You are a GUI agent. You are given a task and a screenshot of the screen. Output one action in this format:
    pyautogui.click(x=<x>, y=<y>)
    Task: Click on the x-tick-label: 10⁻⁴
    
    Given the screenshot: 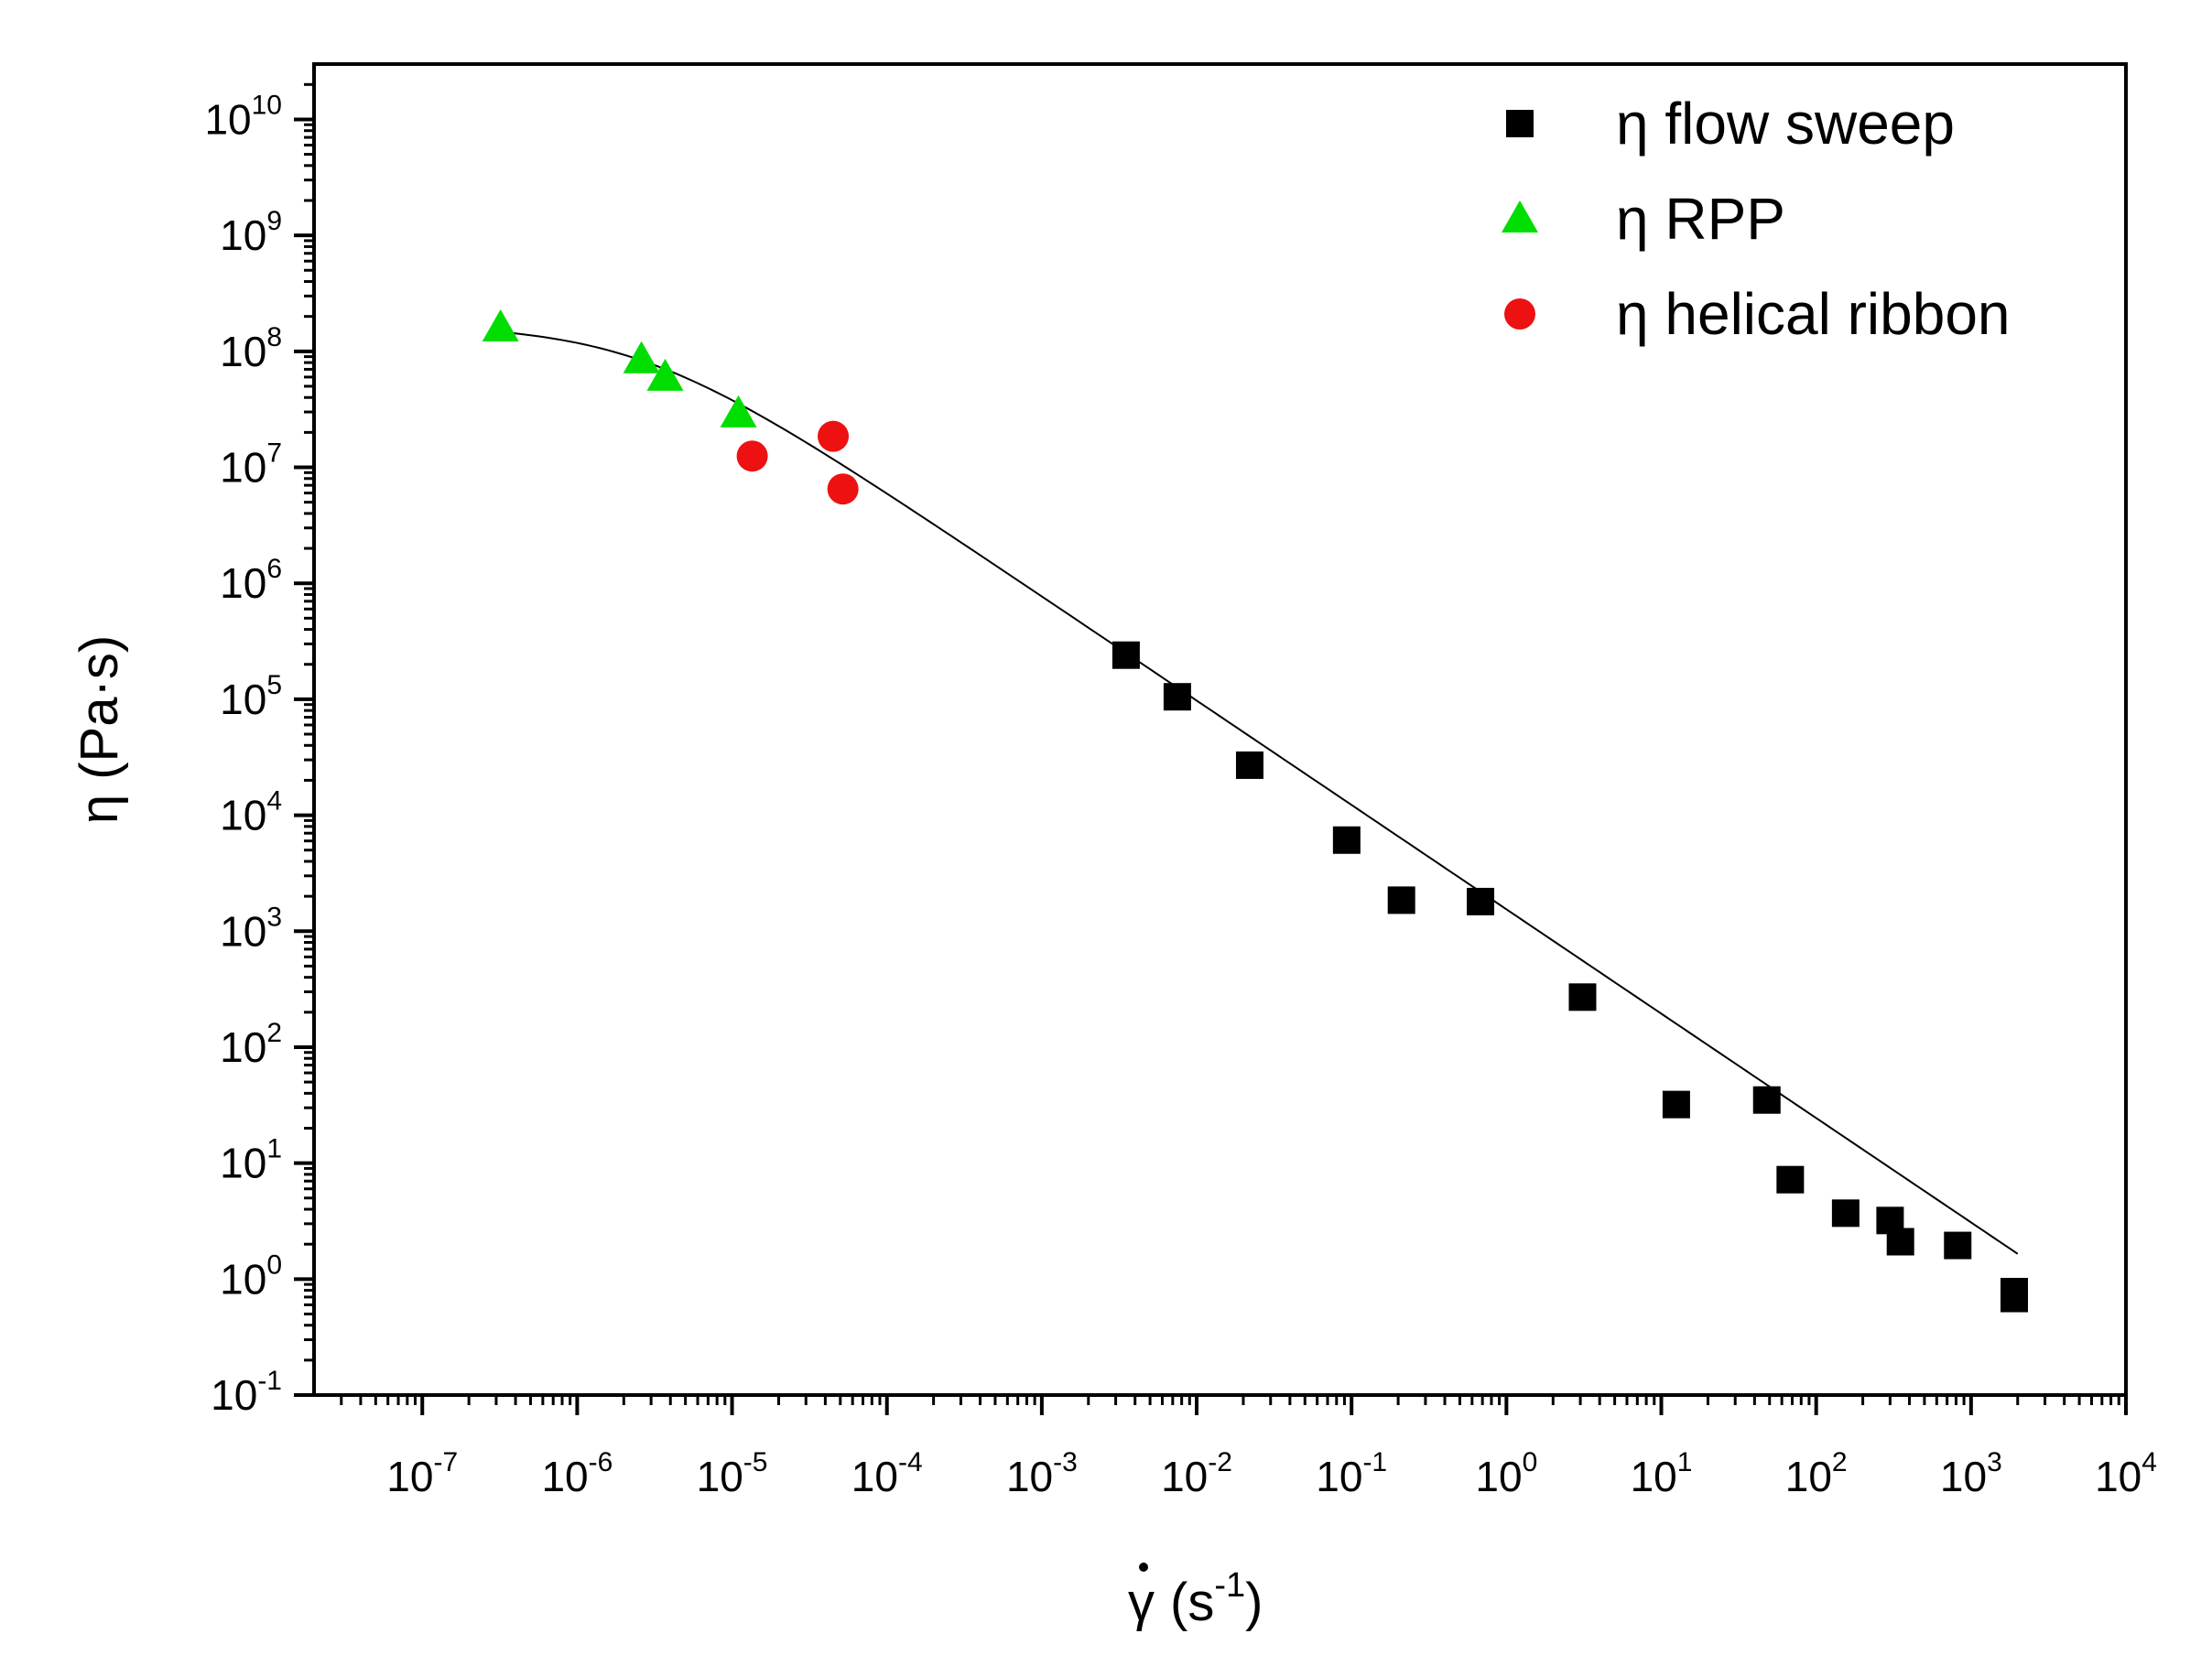 What is the action you would take?
    pyautogui.click(x=887, y=1473)
    